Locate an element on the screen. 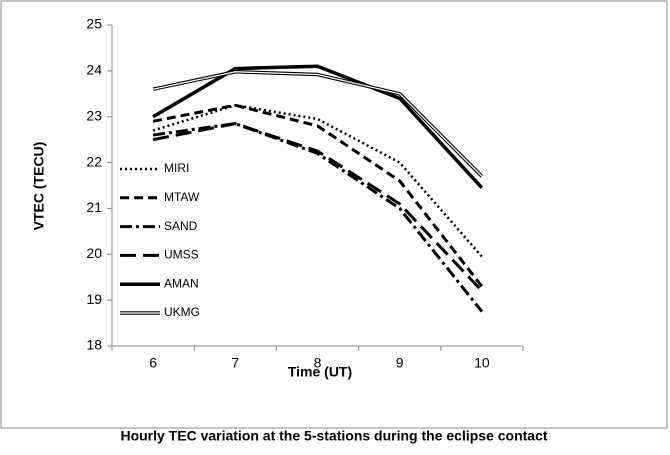  line is located at coordinates (318, 126).